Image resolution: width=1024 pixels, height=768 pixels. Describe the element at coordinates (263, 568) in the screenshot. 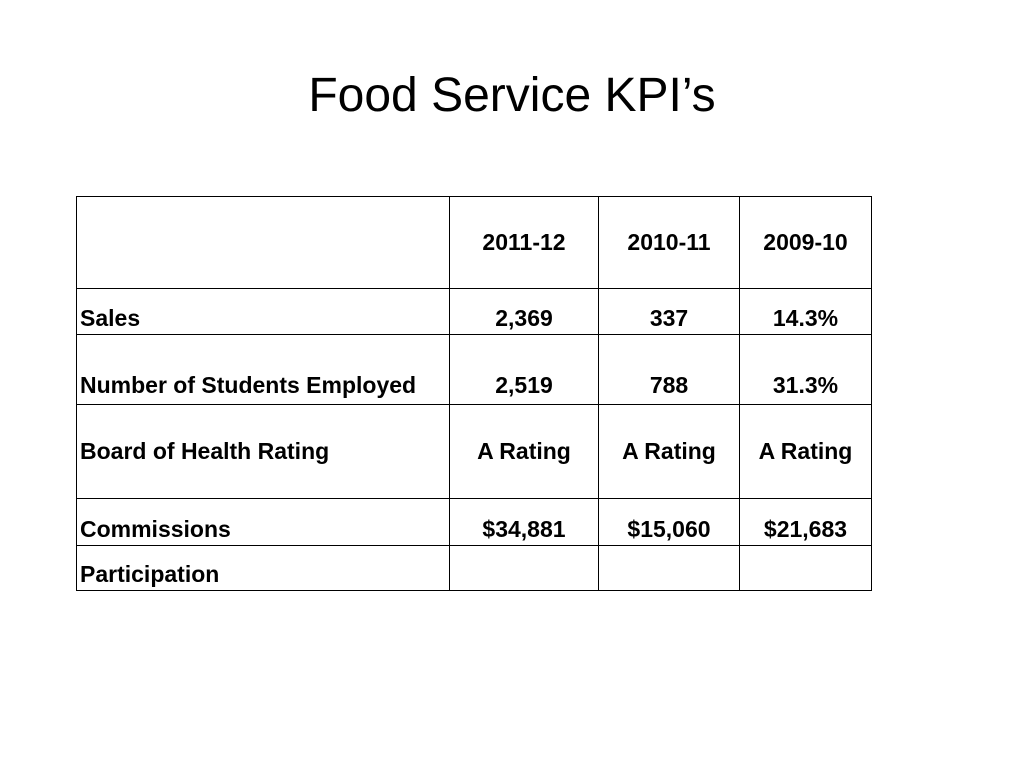

I see `row-label: Participation` at that location.